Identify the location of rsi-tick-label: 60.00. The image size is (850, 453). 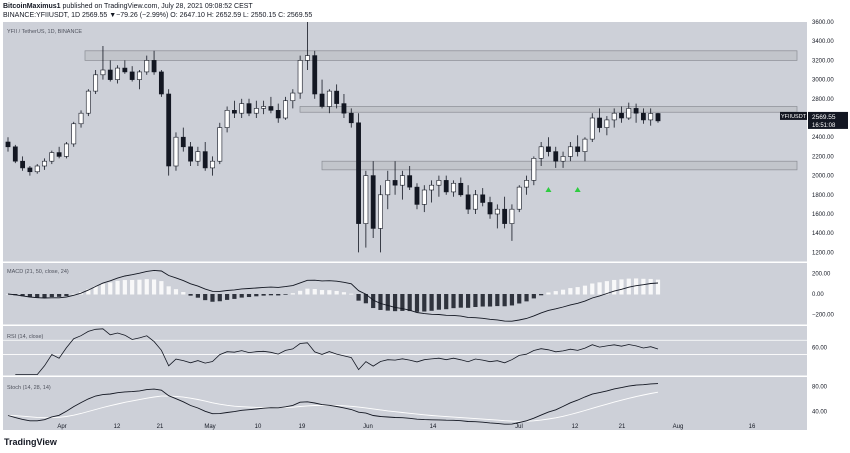
(820, 348).